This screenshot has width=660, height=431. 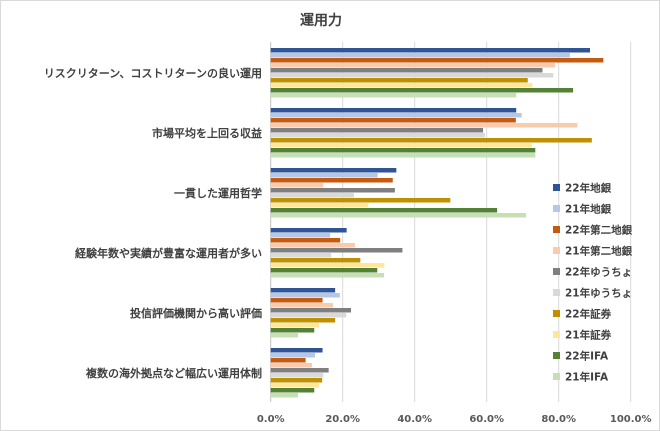 I want to click on legend-label: 22年第二地銀, so click(x=599, y=230).